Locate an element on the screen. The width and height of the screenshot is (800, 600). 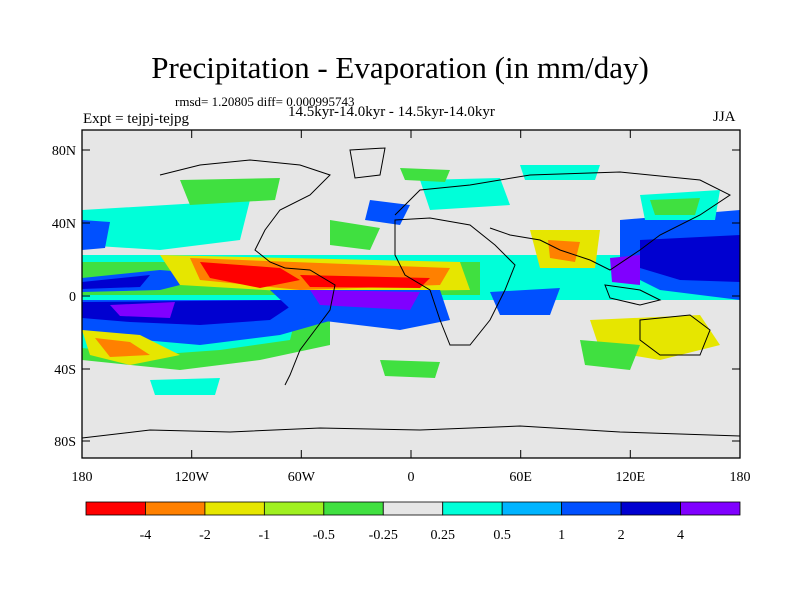
contour-green-patch-se is located at coordinates (610, 355).